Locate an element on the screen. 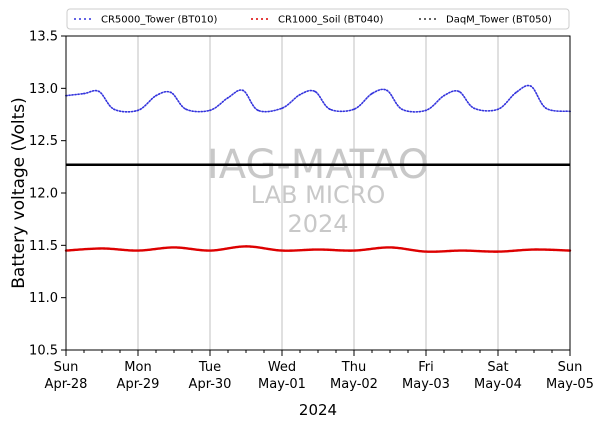 This screenshot has height=431, width=605. watermark: IAG-MATAO LAB MICRO 2024 is located at coordinates (318, 190).